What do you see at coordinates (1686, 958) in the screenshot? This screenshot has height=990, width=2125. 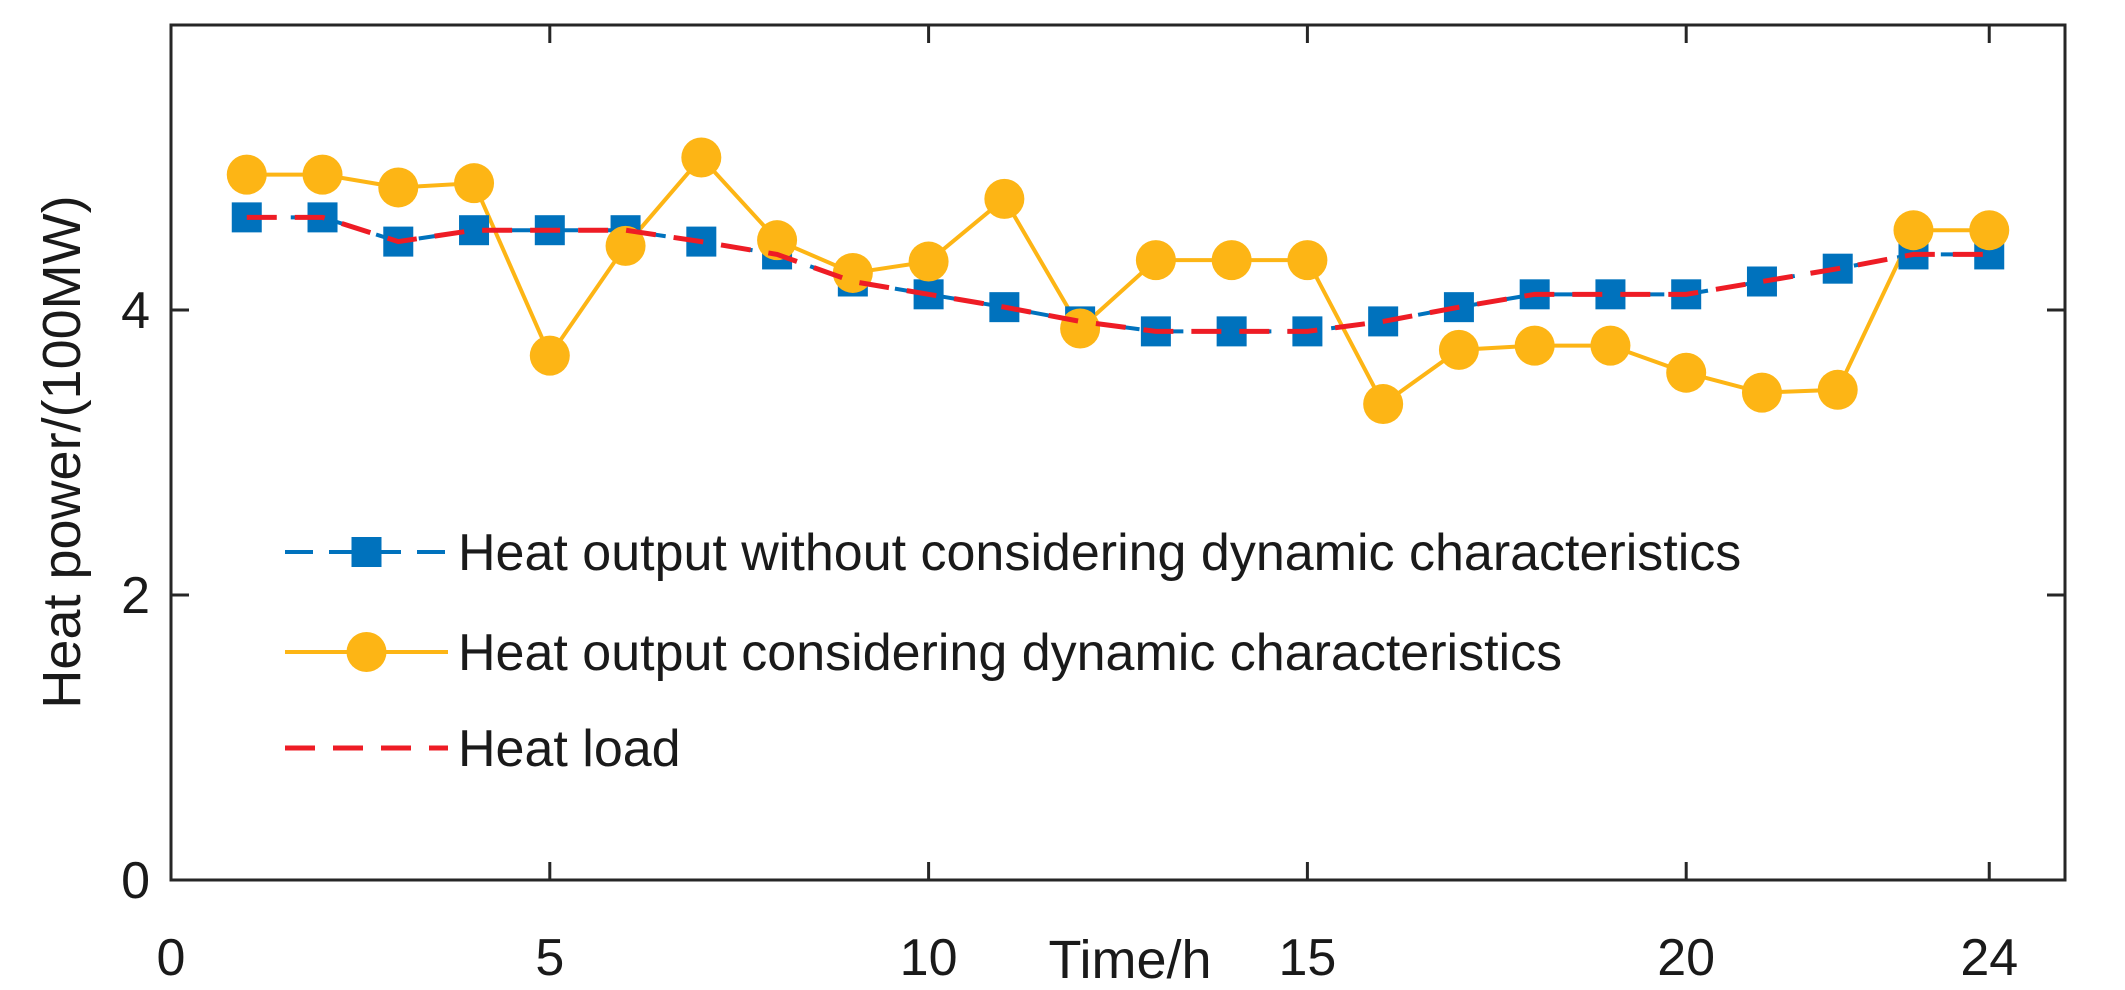 I see `x-tick-label: 20` at bounding box center [1686, 958].